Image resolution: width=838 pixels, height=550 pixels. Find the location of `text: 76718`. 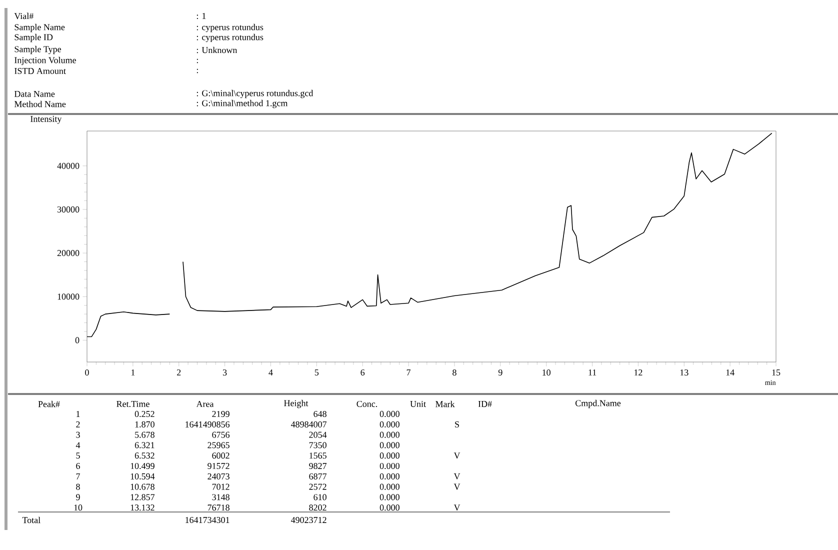

text: 76718 is located at coordinates (219, 507).